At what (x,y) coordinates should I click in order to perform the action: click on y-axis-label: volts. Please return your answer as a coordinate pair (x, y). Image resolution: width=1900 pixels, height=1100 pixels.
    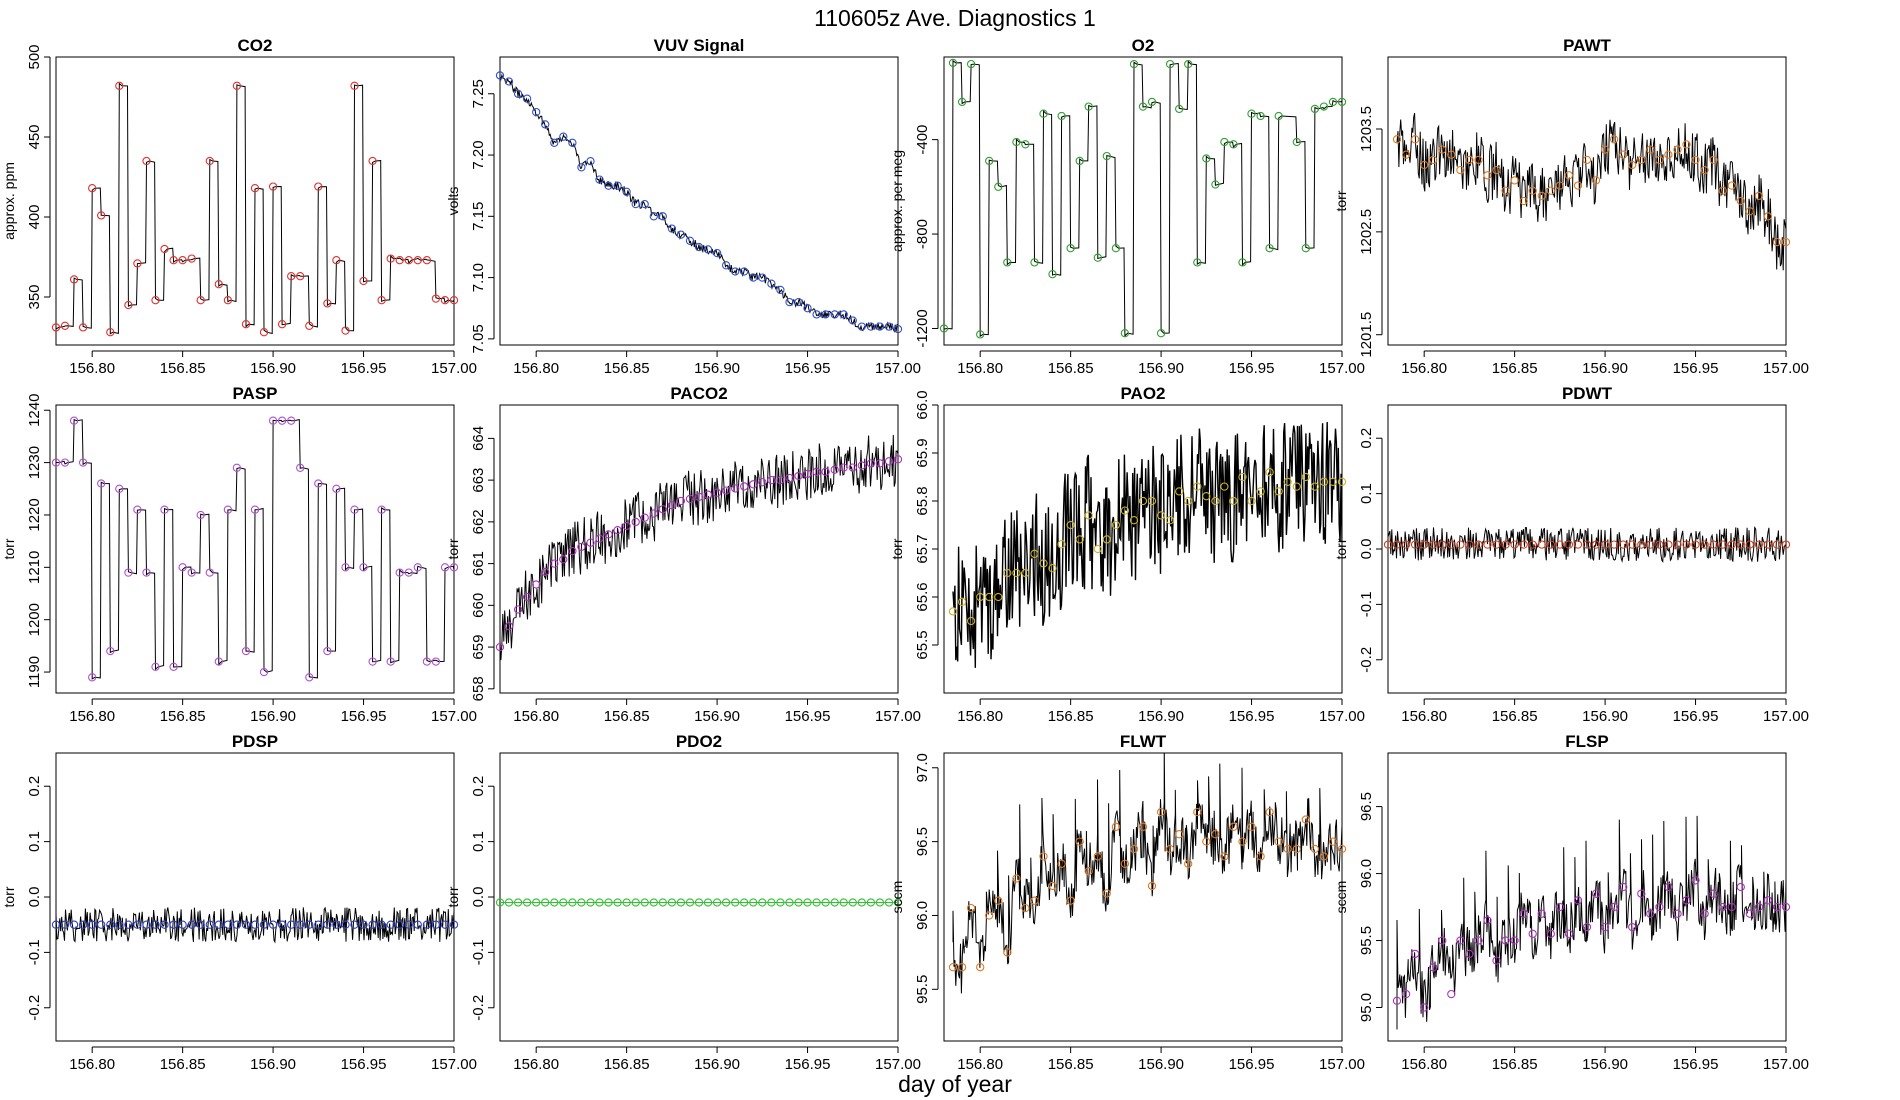
    Looking at the image, I should click on (453, 201).